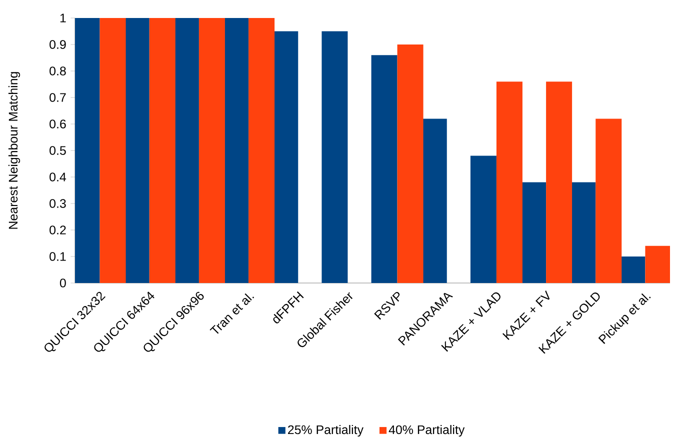 This screenshot has height=438, width=680. What do you see at coordinates (58, 97) in the screenshot?
I see `y-tick-label: 0.7` at bounding box center [58, 97].